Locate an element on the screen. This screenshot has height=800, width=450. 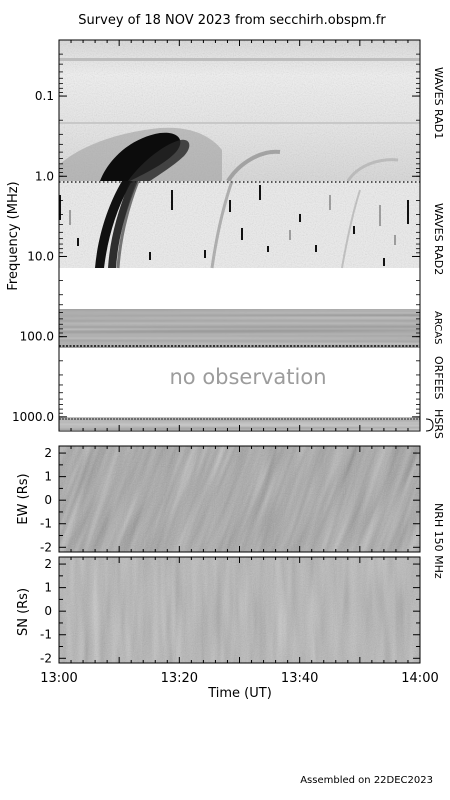
hsrs-spectrum is located at coordinates (239, 423).